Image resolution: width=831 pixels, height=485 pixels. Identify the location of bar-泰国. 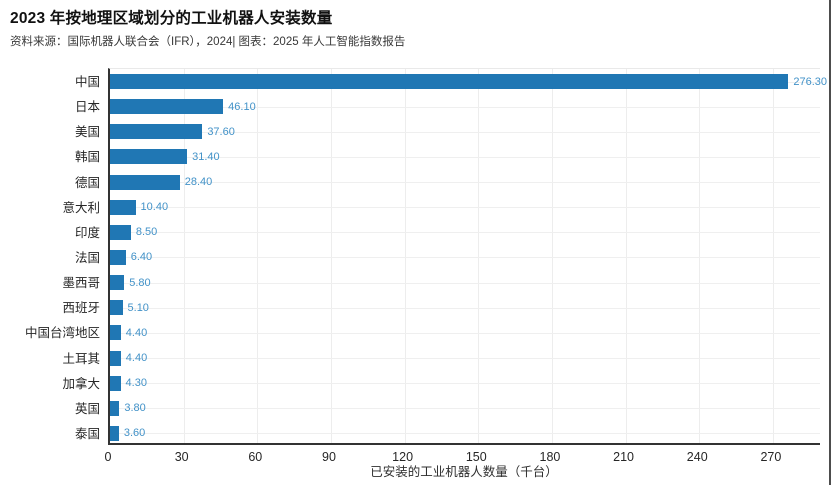
(114, 433).